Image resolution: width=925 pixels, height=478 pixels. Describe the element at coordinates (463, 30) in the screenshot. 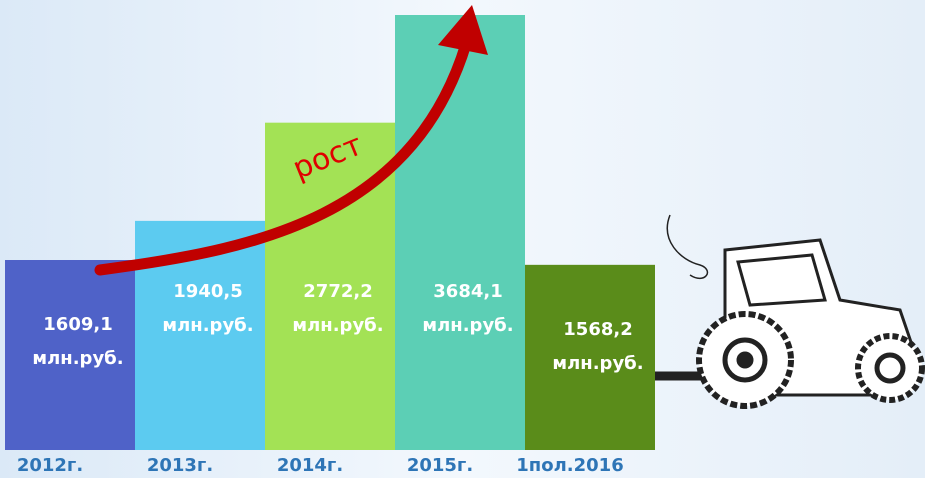

I see `arrow-head` at that location.